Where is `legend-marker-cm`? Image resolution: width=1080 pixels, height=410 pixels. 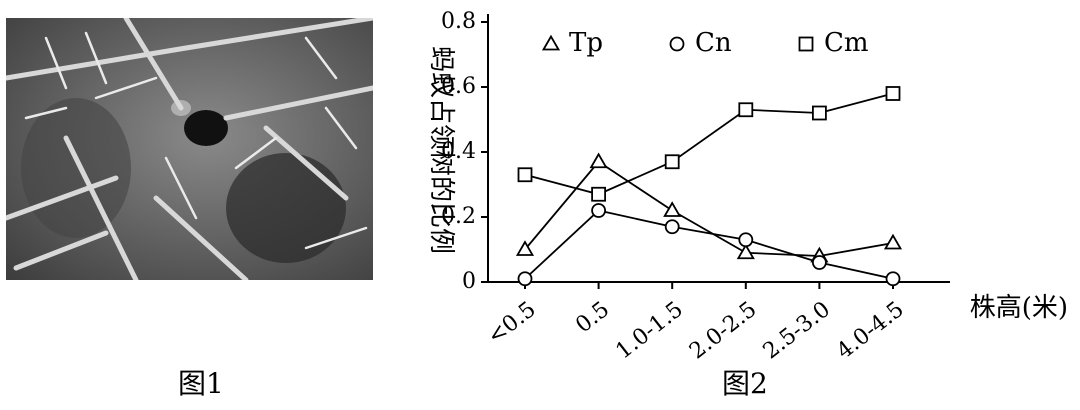 legend-marker-cm is located at coordinates (806, 44).